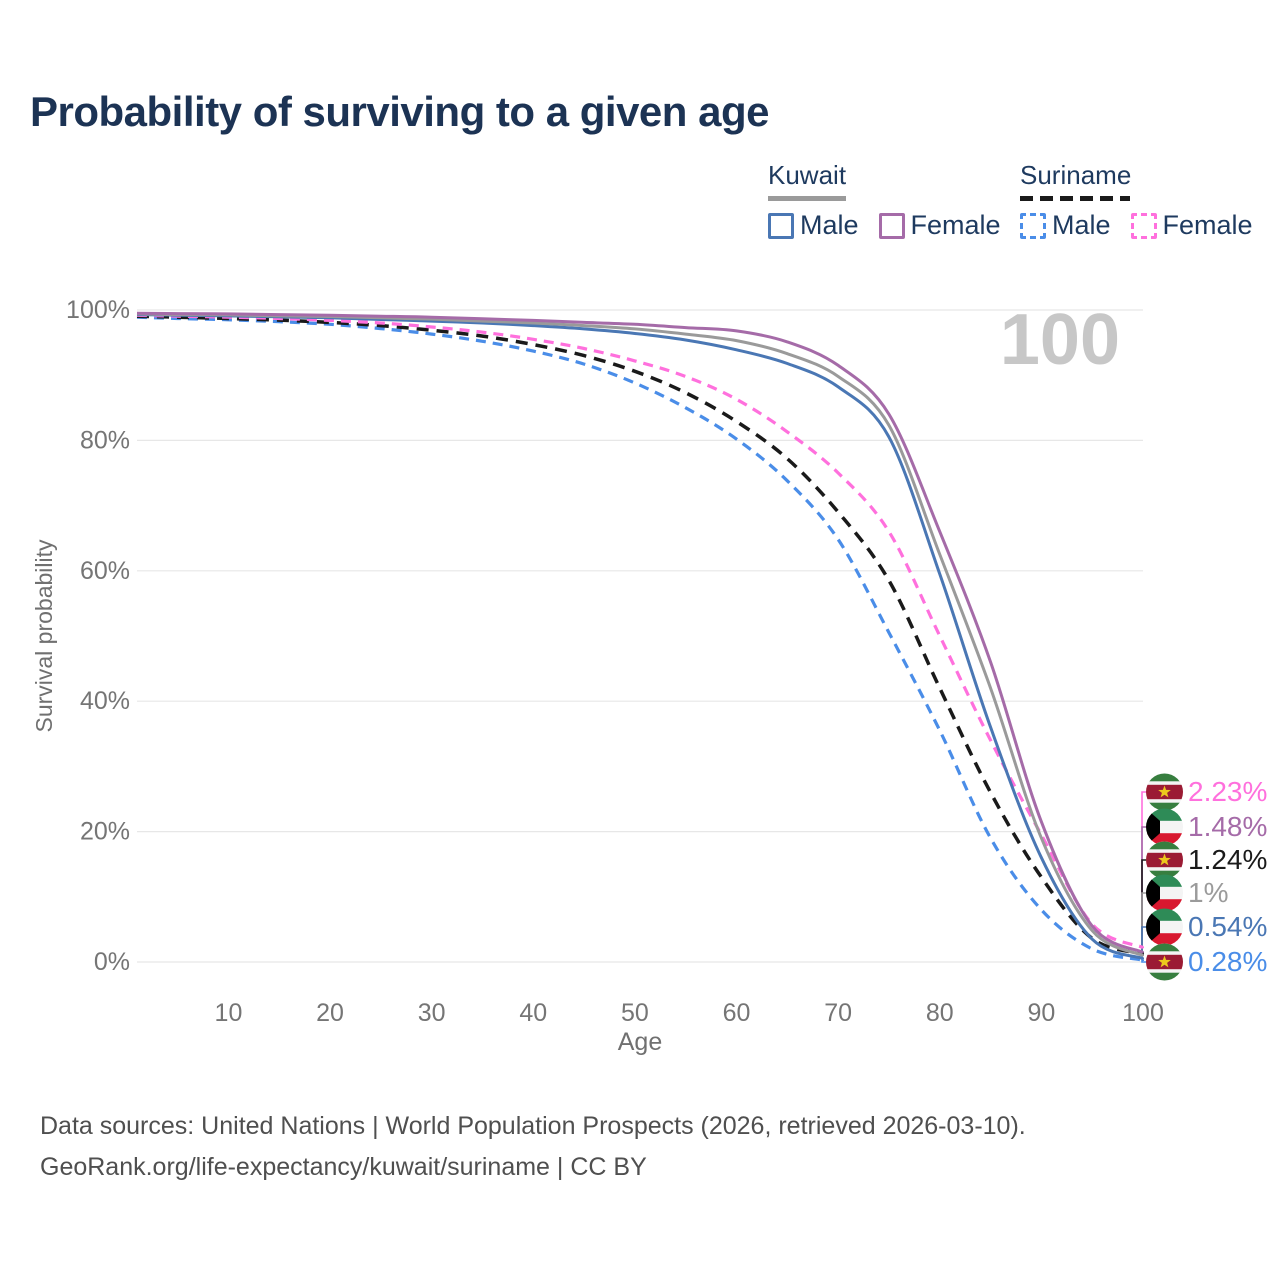 The width and height of the screenshot is (1280, 1280). Describe the element at coordinates (112, 962) in the screenshot. I see `y-tick-label: 0%` at that location.